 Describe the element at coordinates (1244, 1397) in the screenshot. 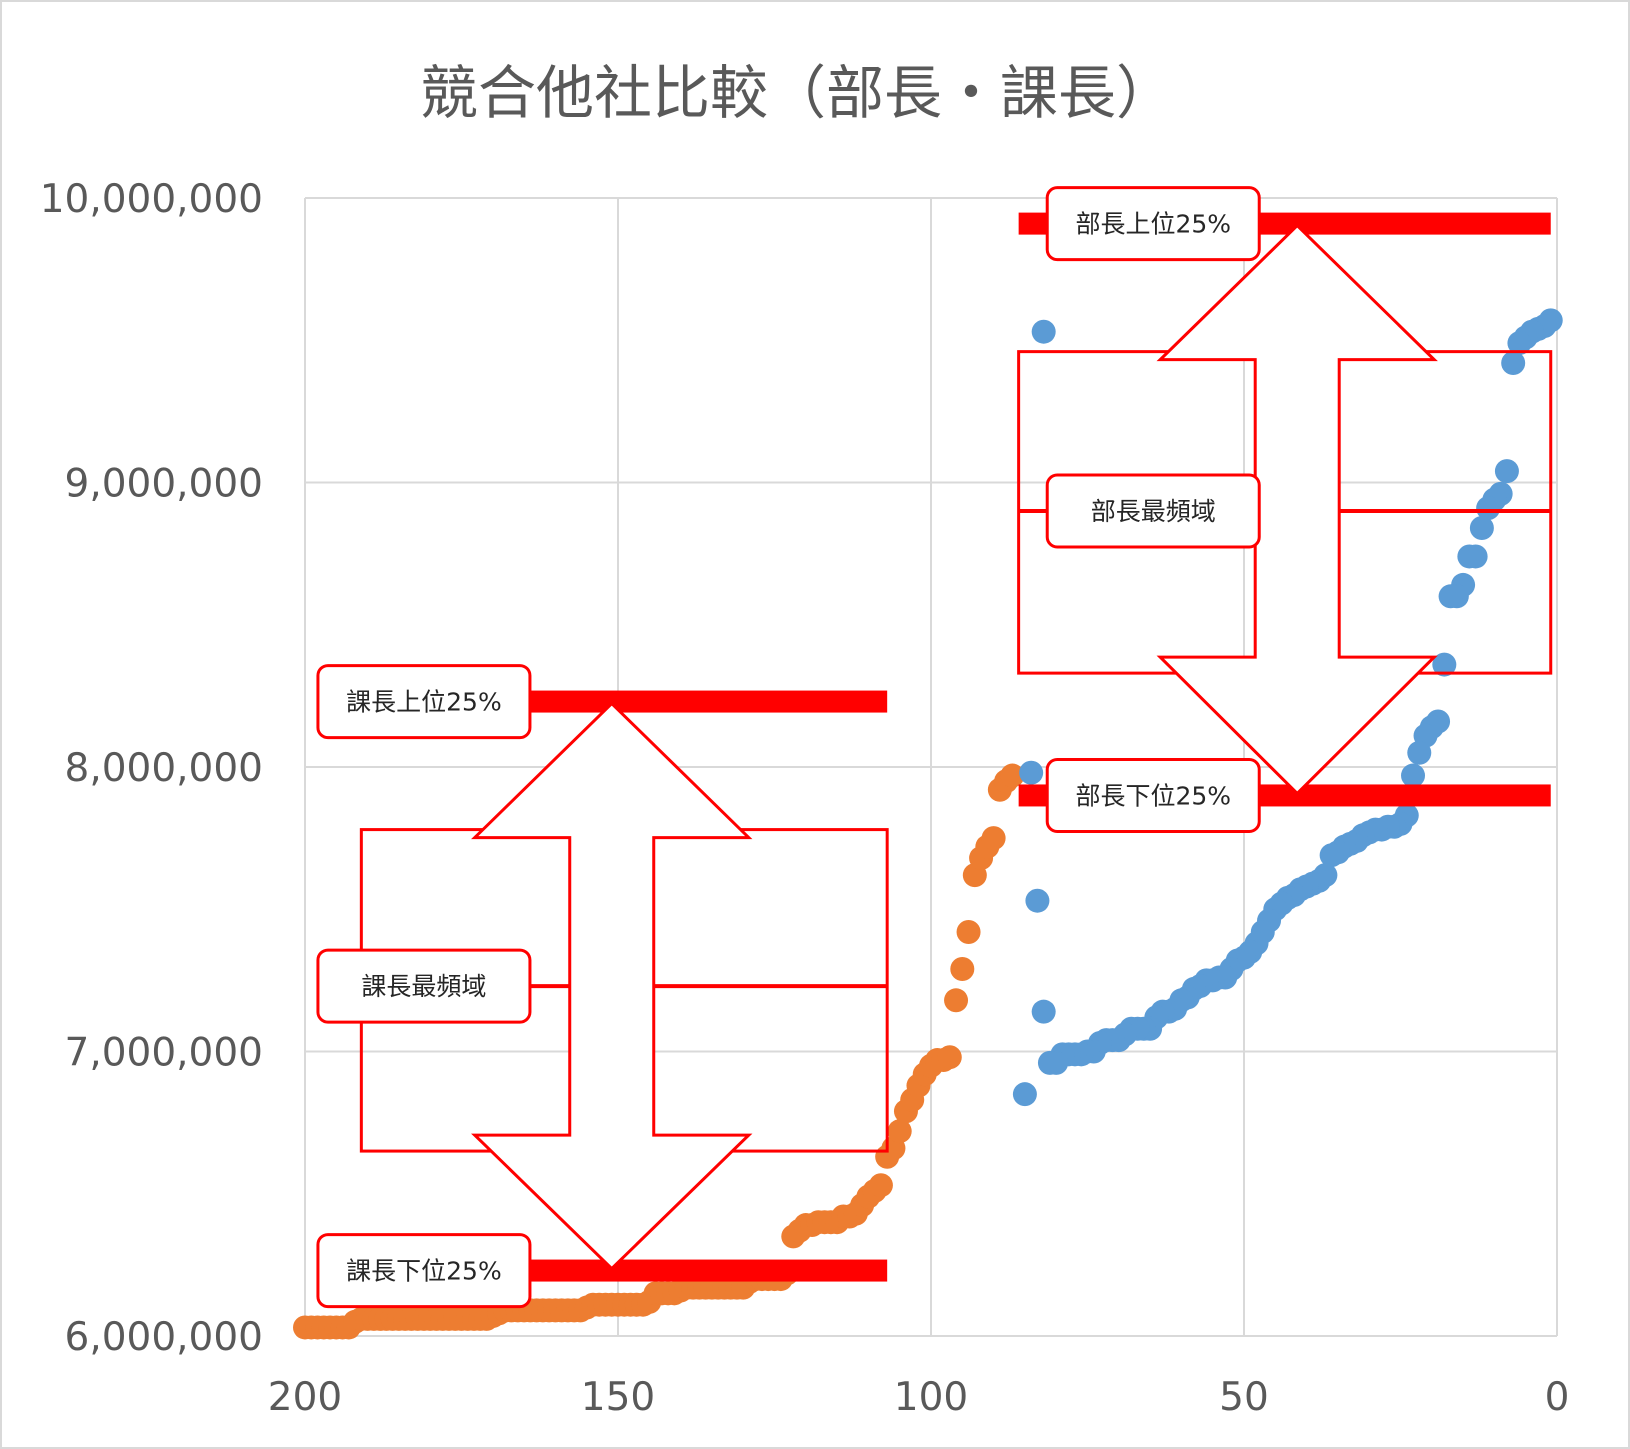

I see `x-tick-label: 50` at that location.